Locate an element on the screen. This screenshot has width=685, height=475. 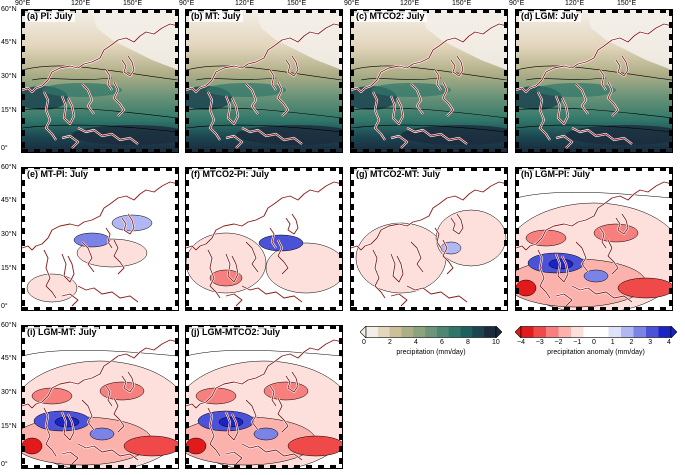
colorbar-tick-label: 3 is located at coordinates (650, 342).